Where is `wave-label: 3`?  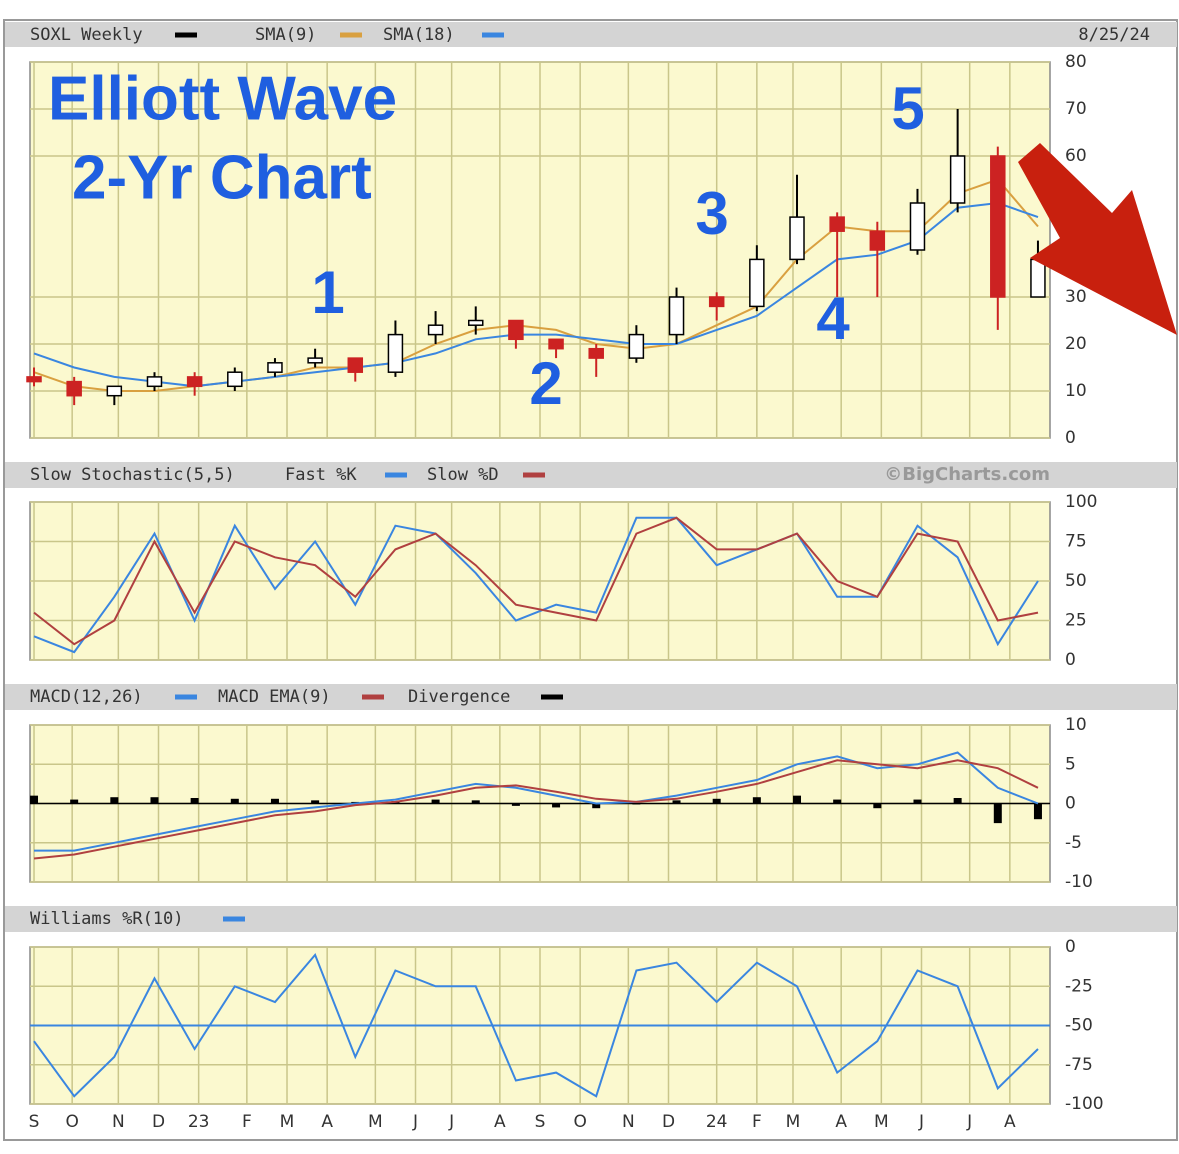
wave-label: 3 is located at coordinates (711, 213).